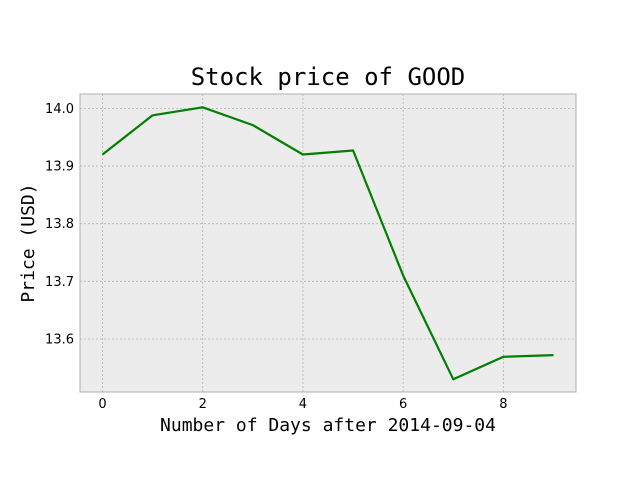 This screenshot has height=480, width=640. What do you see at coordinates (328, 425) in the screenshot?
I see `x-axis-label: Number of Days after 2014-09-04` at bounding box center [328, 425].